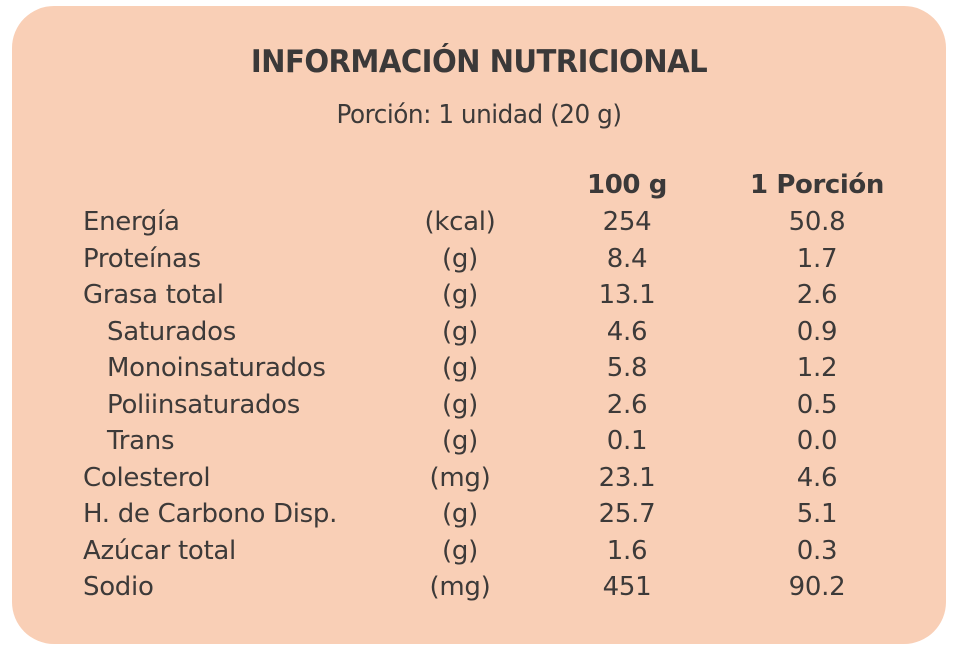  Describe the element at coordinates (817, 441) in the screenshot. I see `value-per-portion: 0.0` at that location.